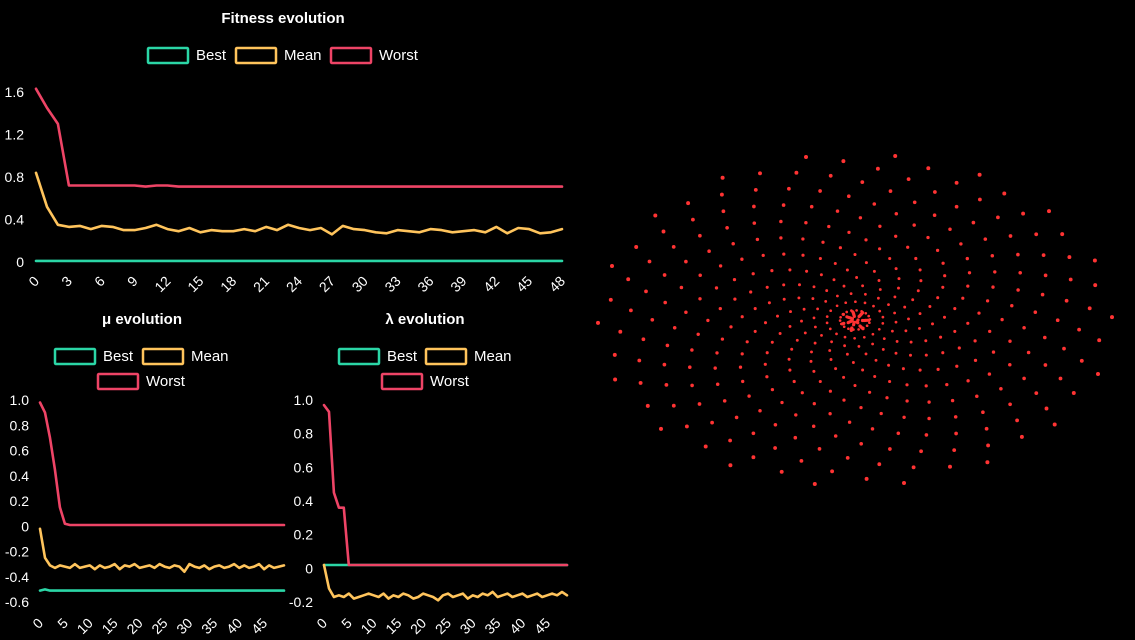 Image resolution: width=1135 pixels, height=640 pixels. I want to click on lambda-legend-best: Best, so click(377, 356).